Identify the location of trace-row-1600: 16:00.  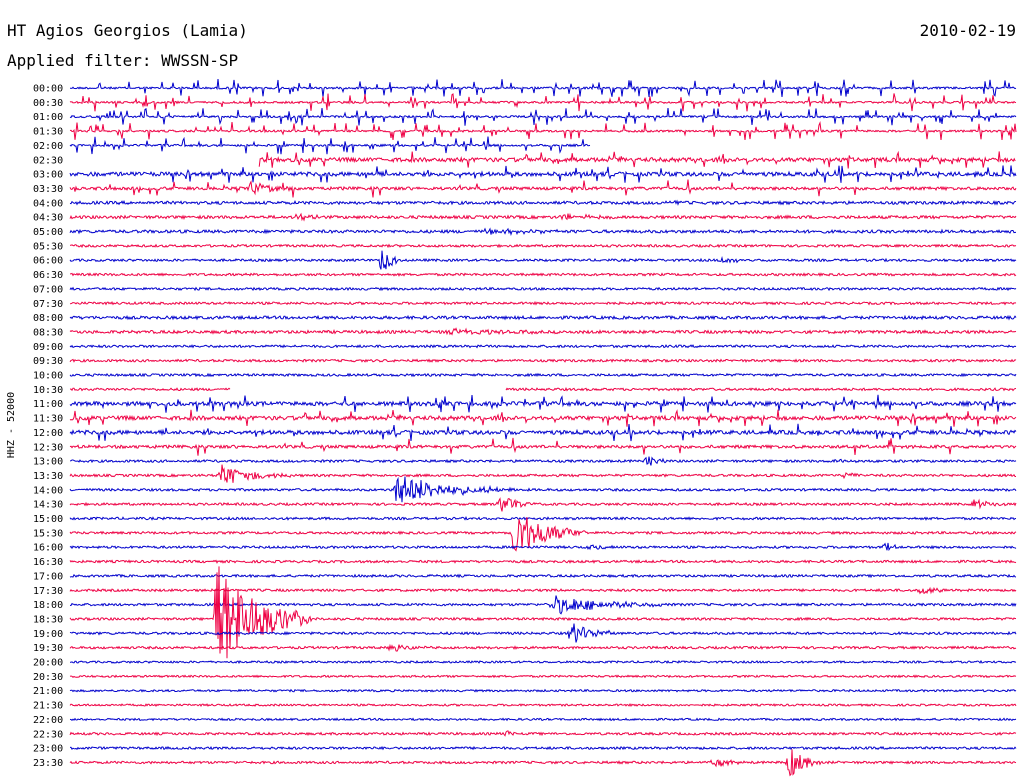
(525, 548).